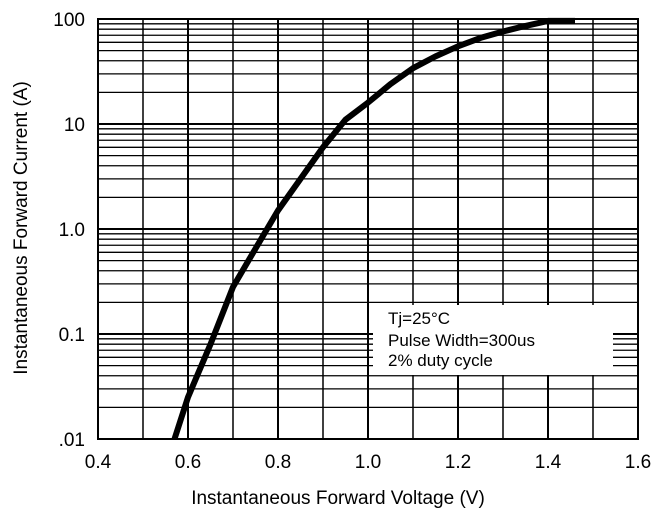 Image resolution: width=659 pixels, height=512 pixels. I want to click on x-tick-label: 1.0, so click(368, 462).